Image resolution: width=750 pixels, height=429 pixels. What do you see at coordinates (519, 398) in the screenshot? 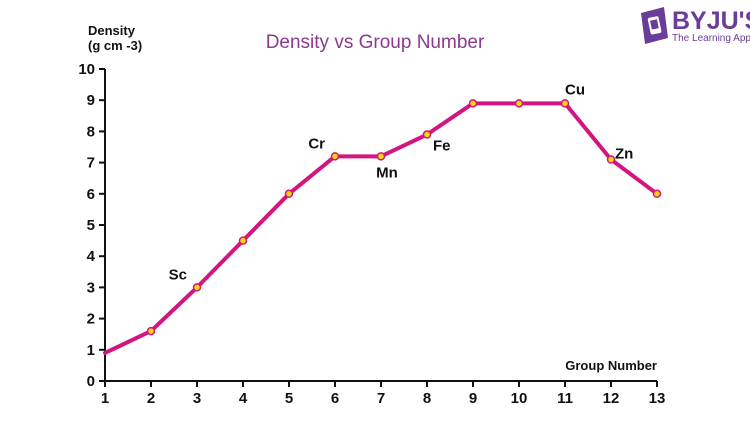
I see `x-tick-label: 10` at bounding box center [519, 398].